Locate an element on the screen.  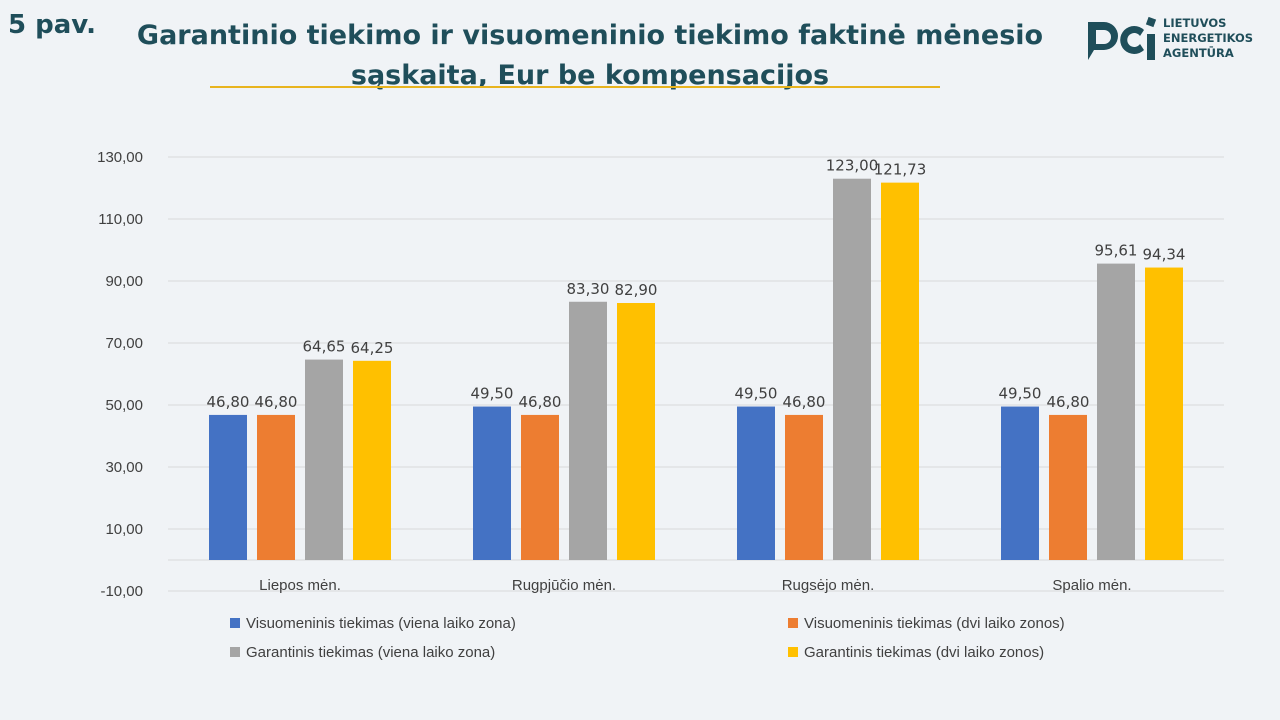
data-label: 121,73 is located at coordinates (900, 170).